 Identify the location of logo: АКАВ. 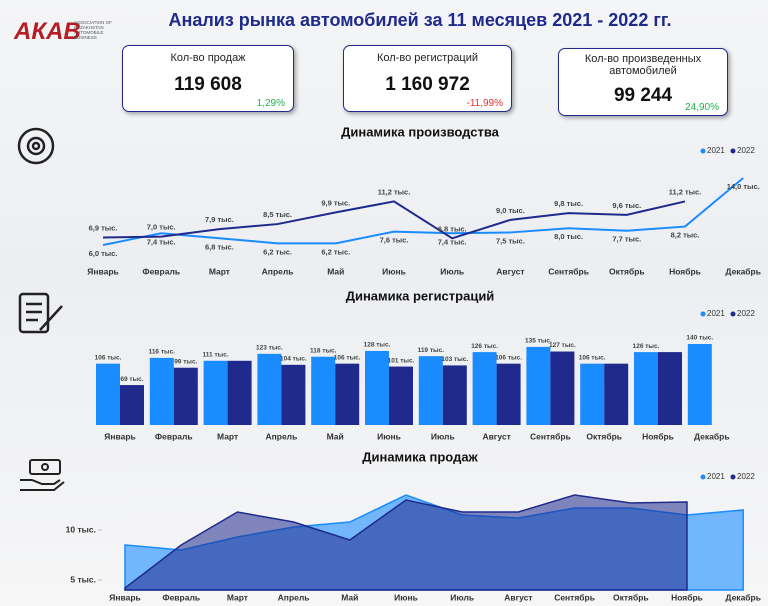
(47, 31).